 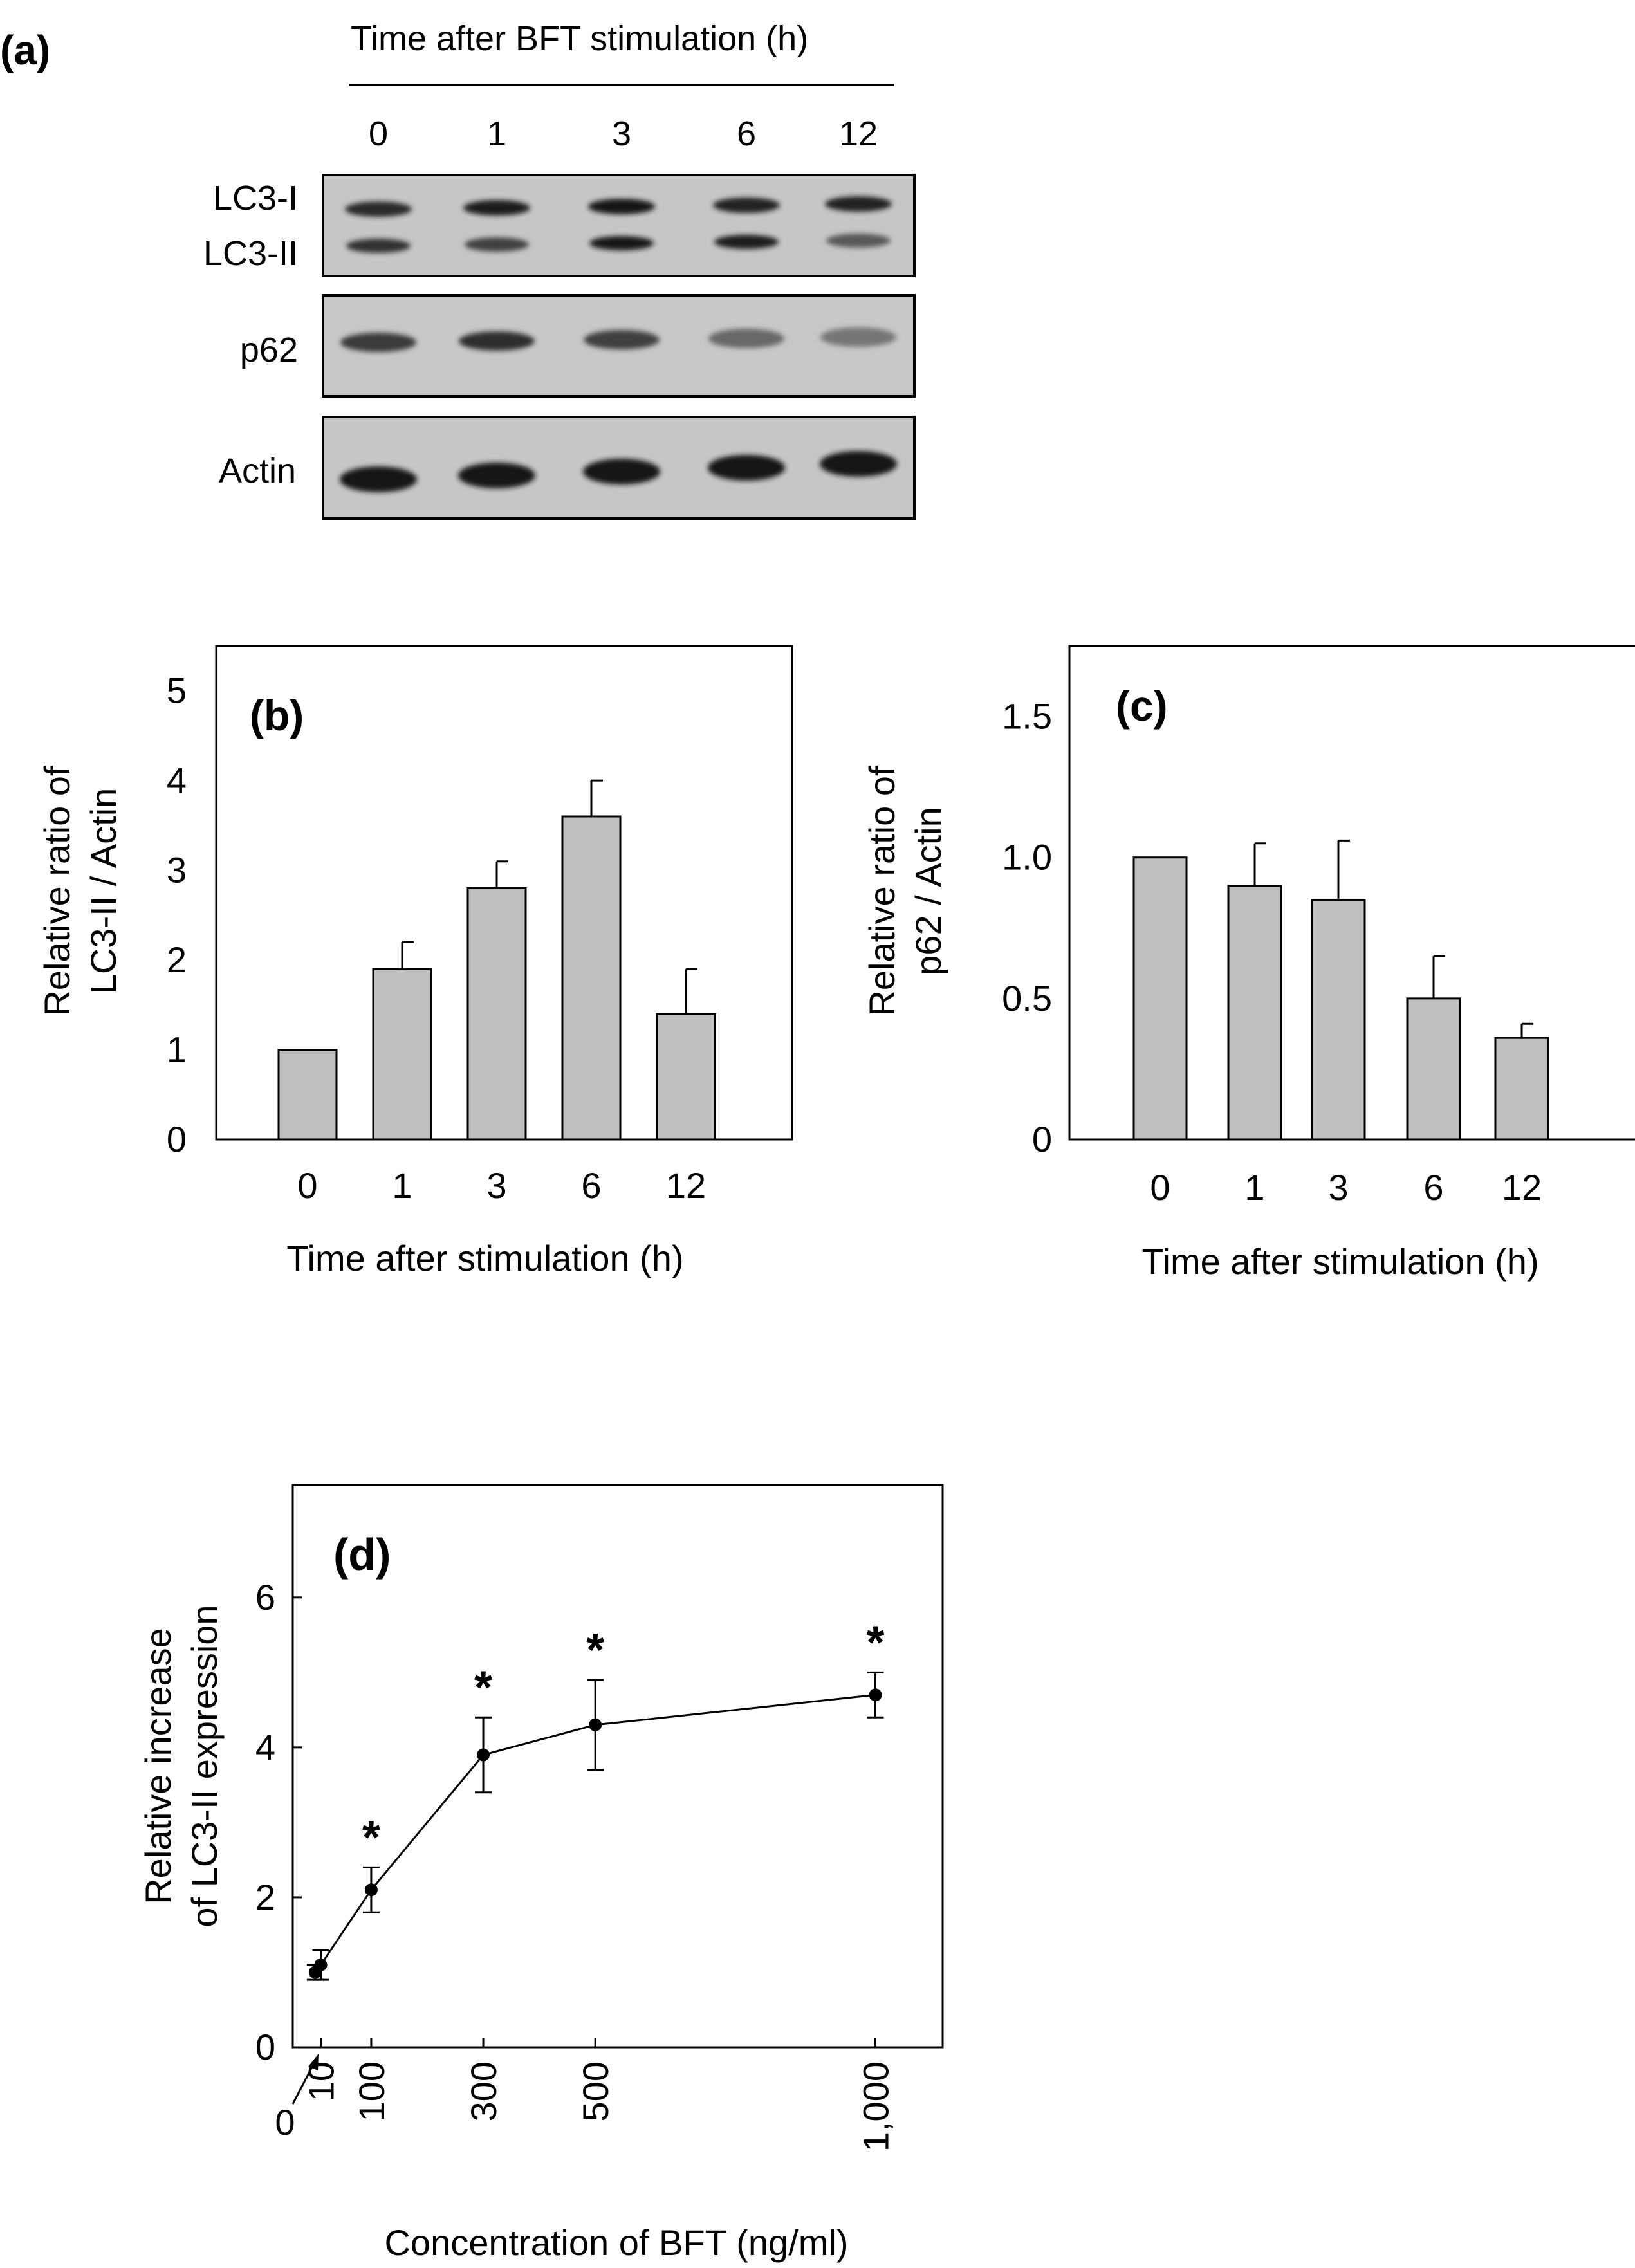 What do you see at coordinates (484, 1258) in the screenshot?
I see `panel-b-xlabel: Time after stimulation (h)` at bounding box center [484, 1258].